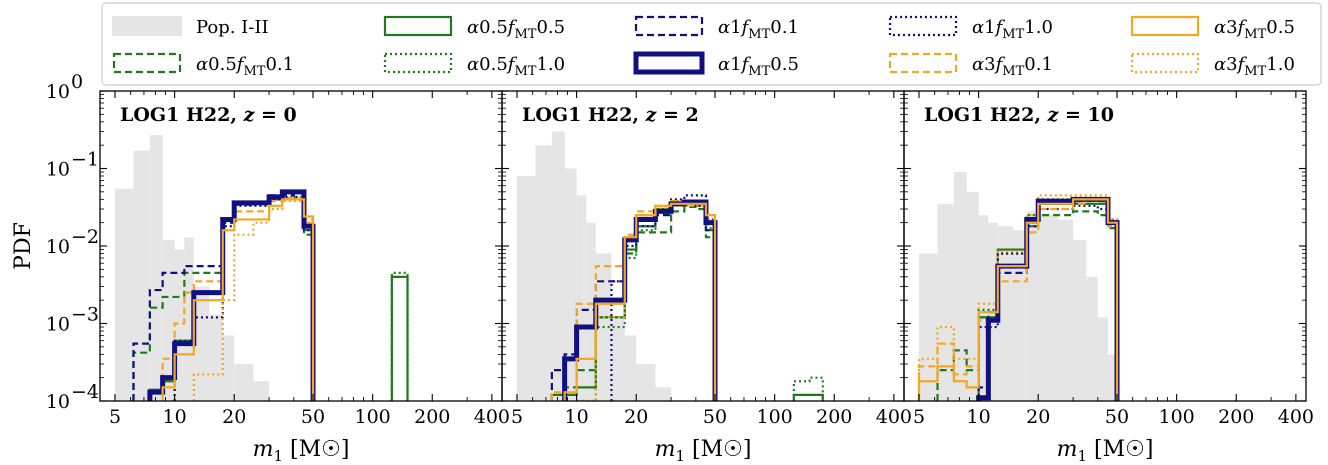 Image resolution: width=1328 pixels, height=465 pixels. Describe the element at coordinates (1254, 66) in the screenshot. I see `legend-label: α3fMT1.0` at that location.